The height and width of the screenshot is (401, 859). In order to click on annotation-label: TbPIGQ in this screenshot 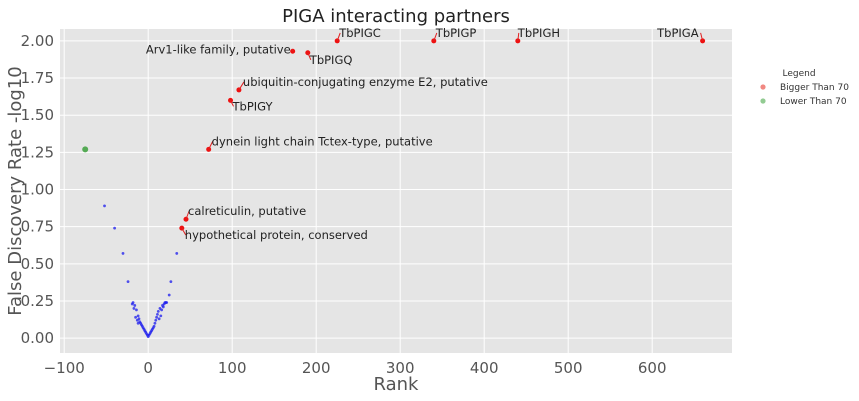, I will do `click(331, 60)`.